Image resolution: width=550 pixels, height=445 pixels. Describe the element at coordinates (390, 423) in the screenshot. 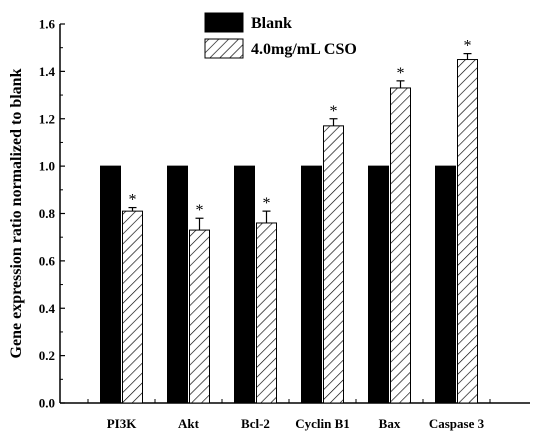

I see `x-category-label: Bax` at that location.